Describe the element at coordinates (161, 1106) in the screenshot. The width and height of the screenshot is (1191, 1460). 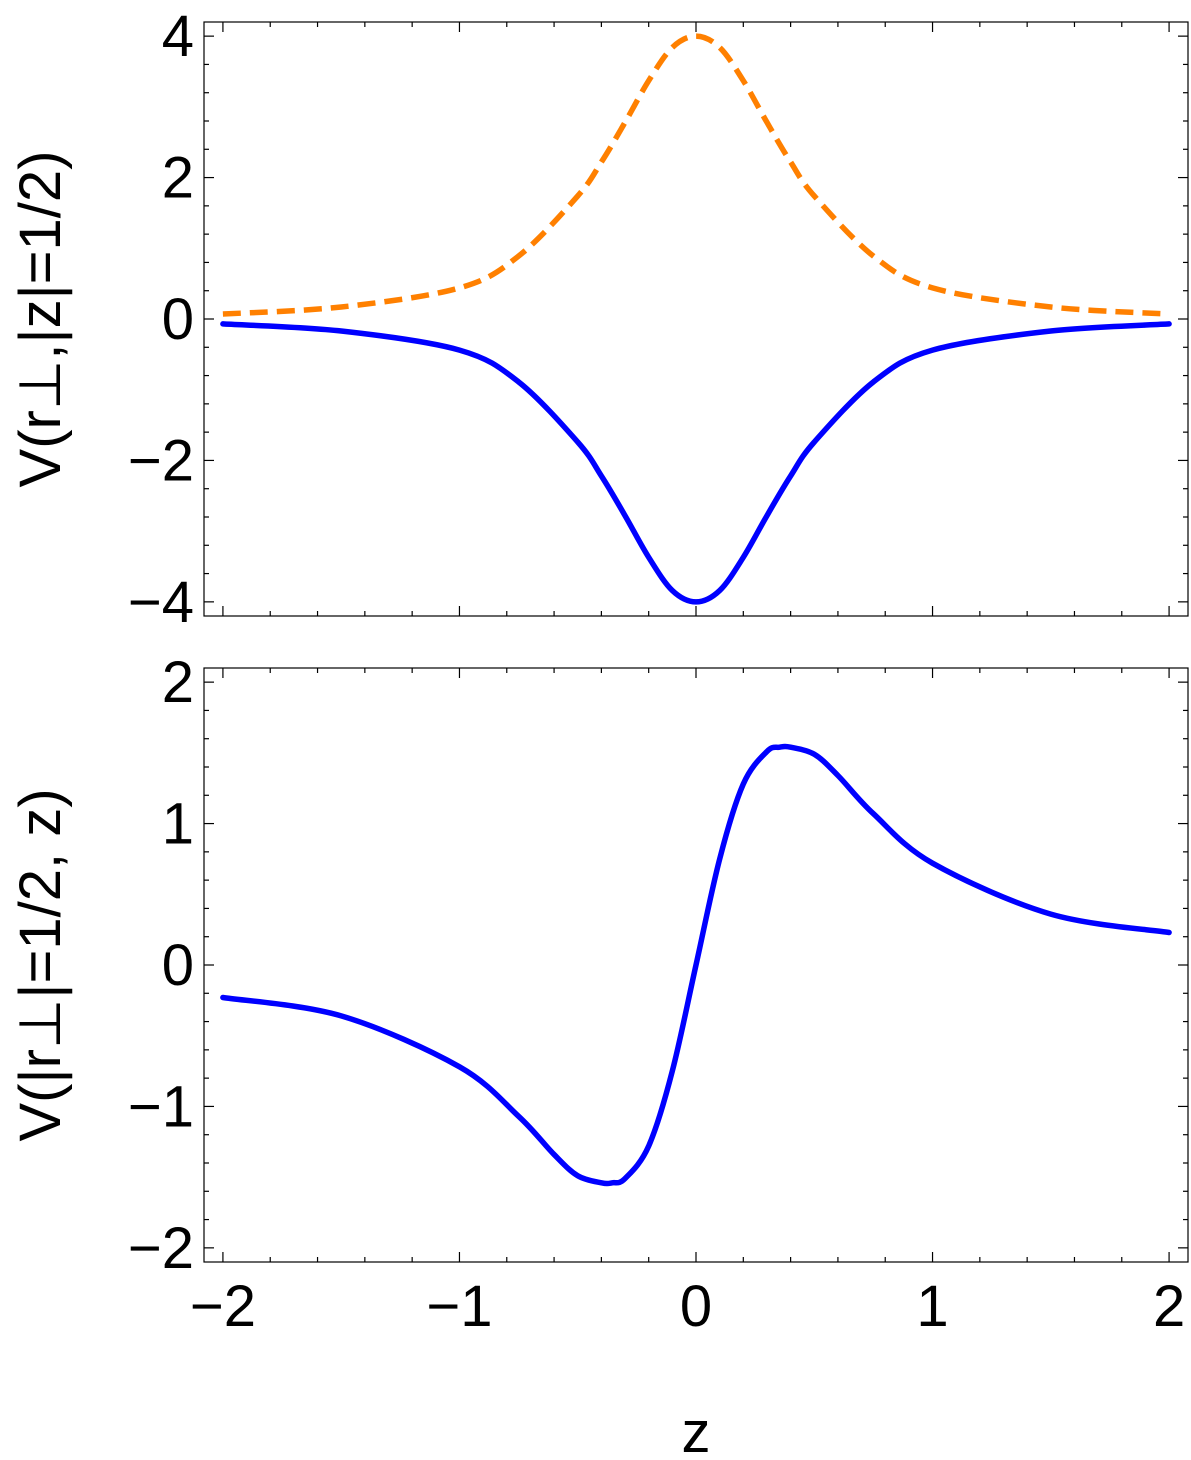
I see `y-tick-label: −1` at that location.